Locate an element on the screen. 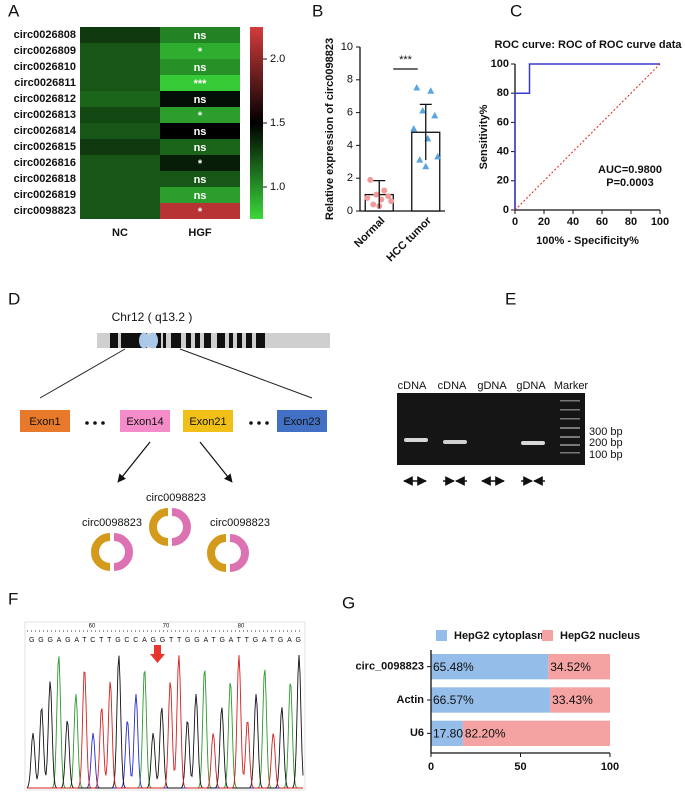  legend-swatch is located at coordinates (441, 635).